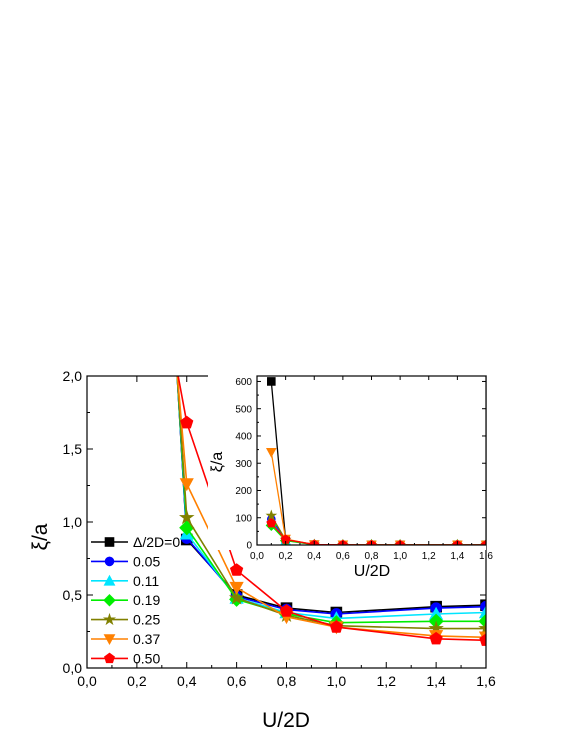  What do you see at coordinates (146, 620) in the screenshot?
I see `legend-label: 0.25` at bounding box center [146, 620].